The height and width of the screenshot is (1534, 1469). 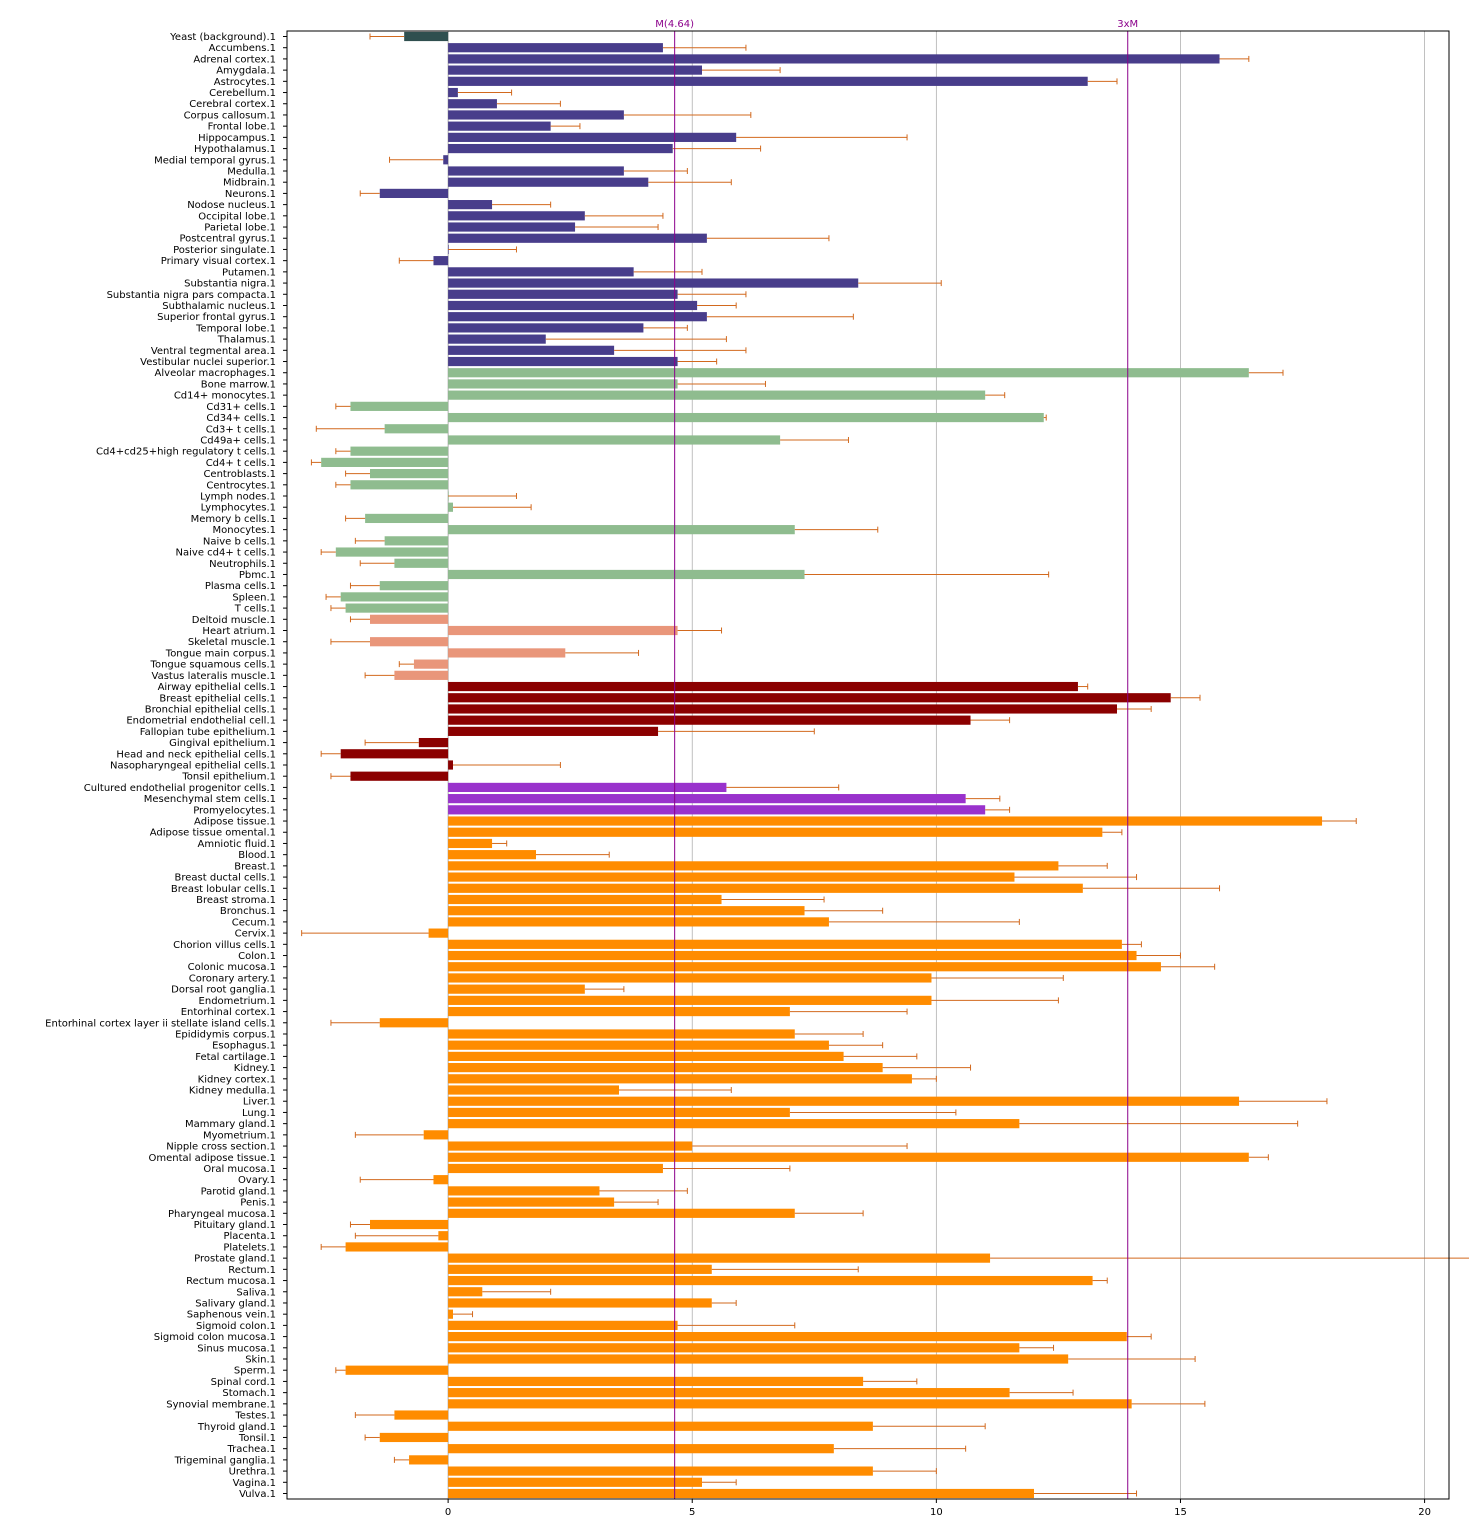 I want to click on category-label: Parietal lobe.1, so click(x=240, y=228).